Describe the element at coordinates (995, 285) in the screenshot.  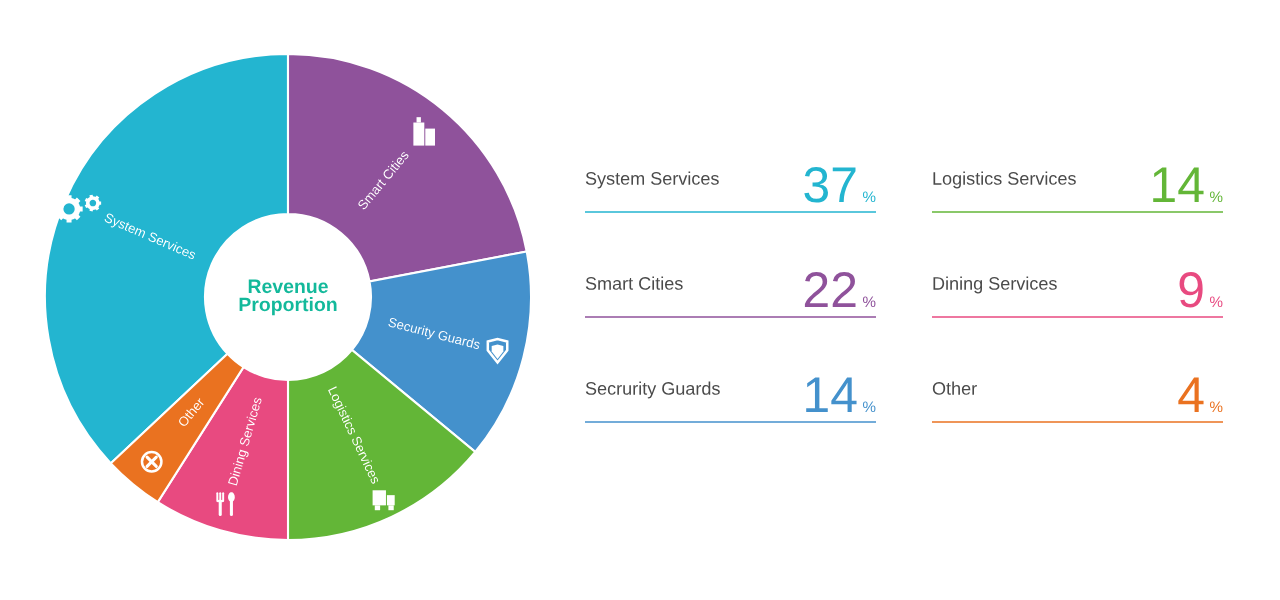
I see `text: Dining Services` at that location.